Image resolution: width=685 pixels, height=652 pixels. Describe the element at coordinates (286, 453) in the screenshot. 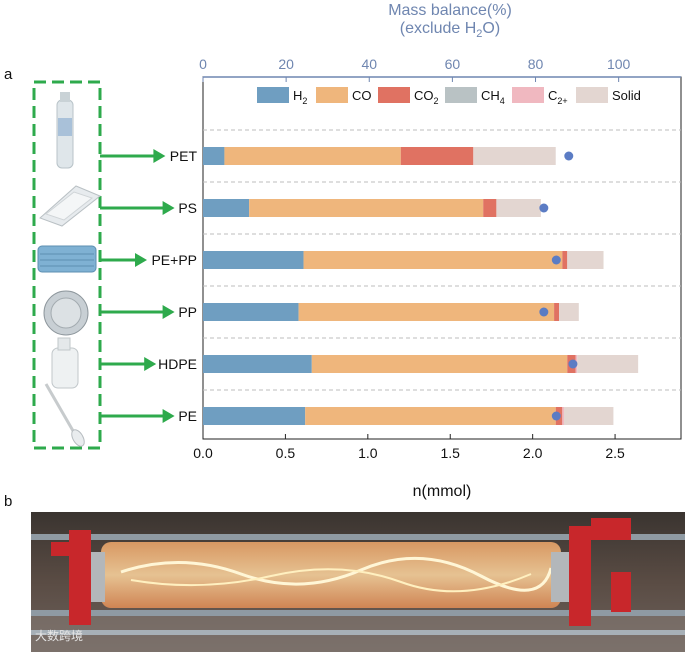

I see `x-axis-tick-label: 0.5` at that location.